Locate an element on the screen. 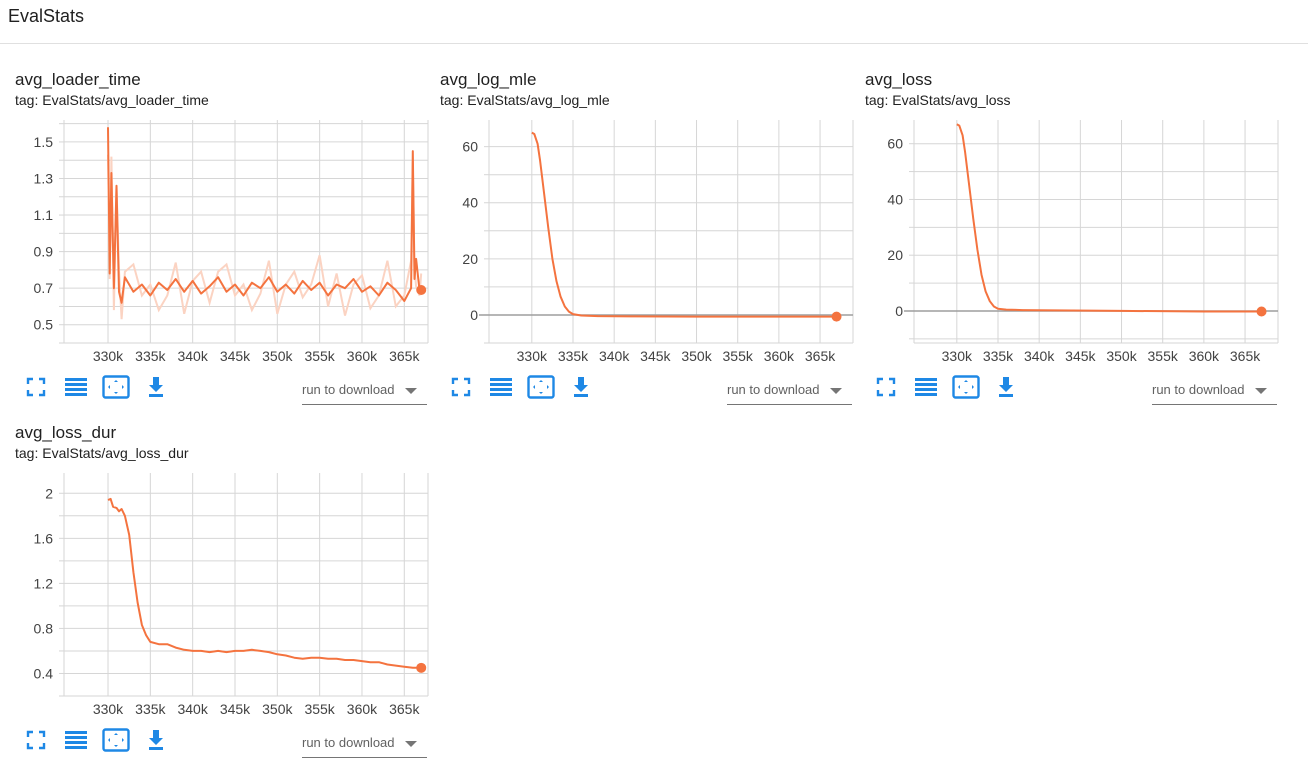  chart-tag: tag: EvalStats/avg_loss is located at coordinates (938, 100).